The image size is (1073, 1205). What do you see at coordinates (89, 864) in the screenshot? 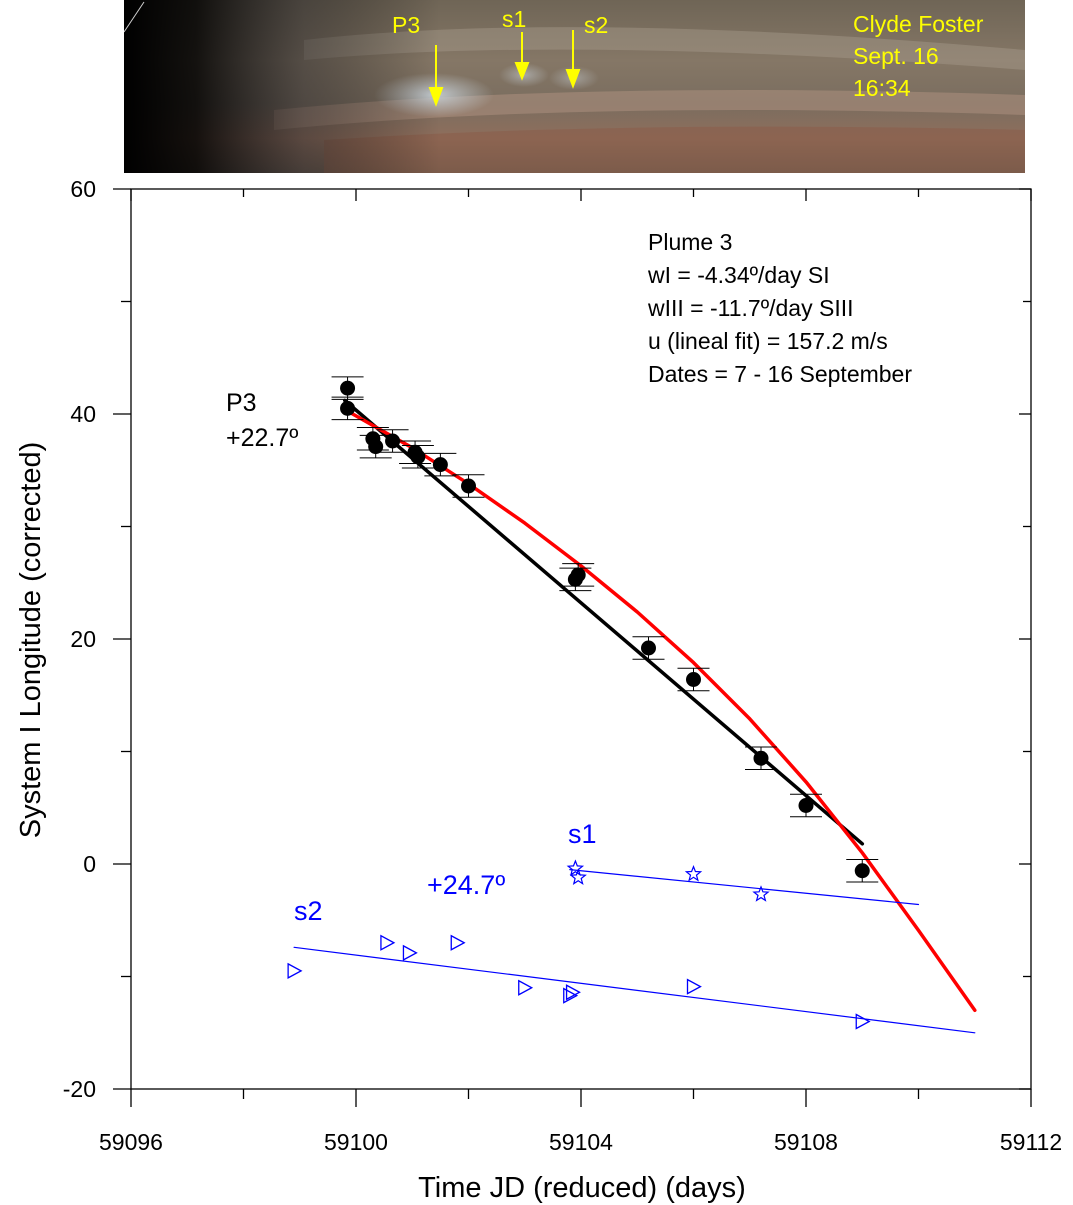
I see `y-tick-label: 0` at bounding box center [89, 864].